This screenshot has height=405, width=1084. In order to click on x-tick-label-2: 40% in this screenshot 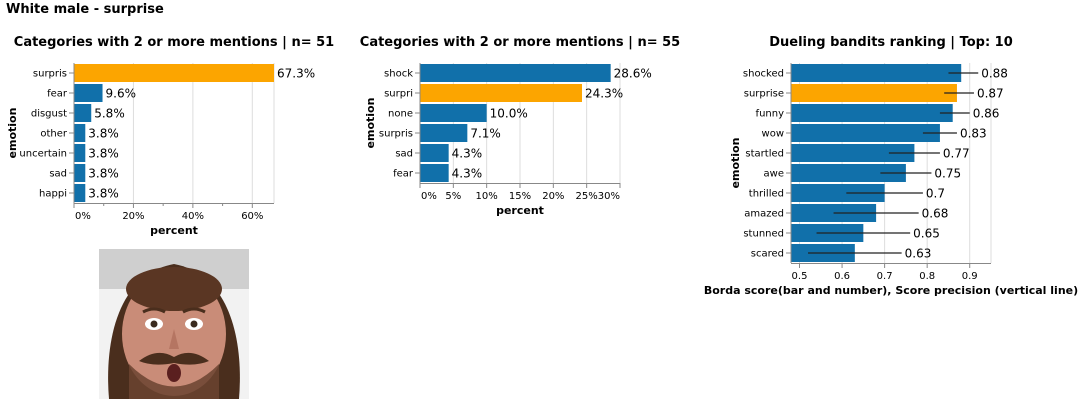, I will do `click(193, 216)`.